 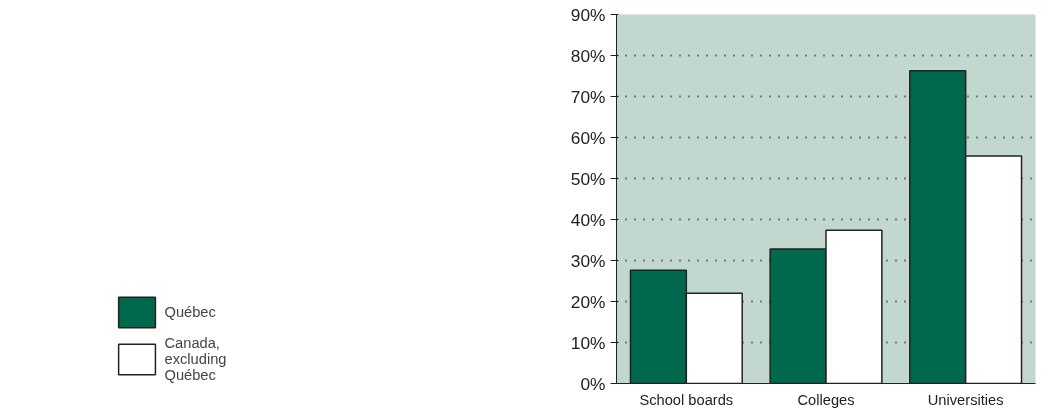 What do you see at coordinates (588, 260) in the screenshot?
I see `y-tick-label: 30%` at bounding box center [588, 260].